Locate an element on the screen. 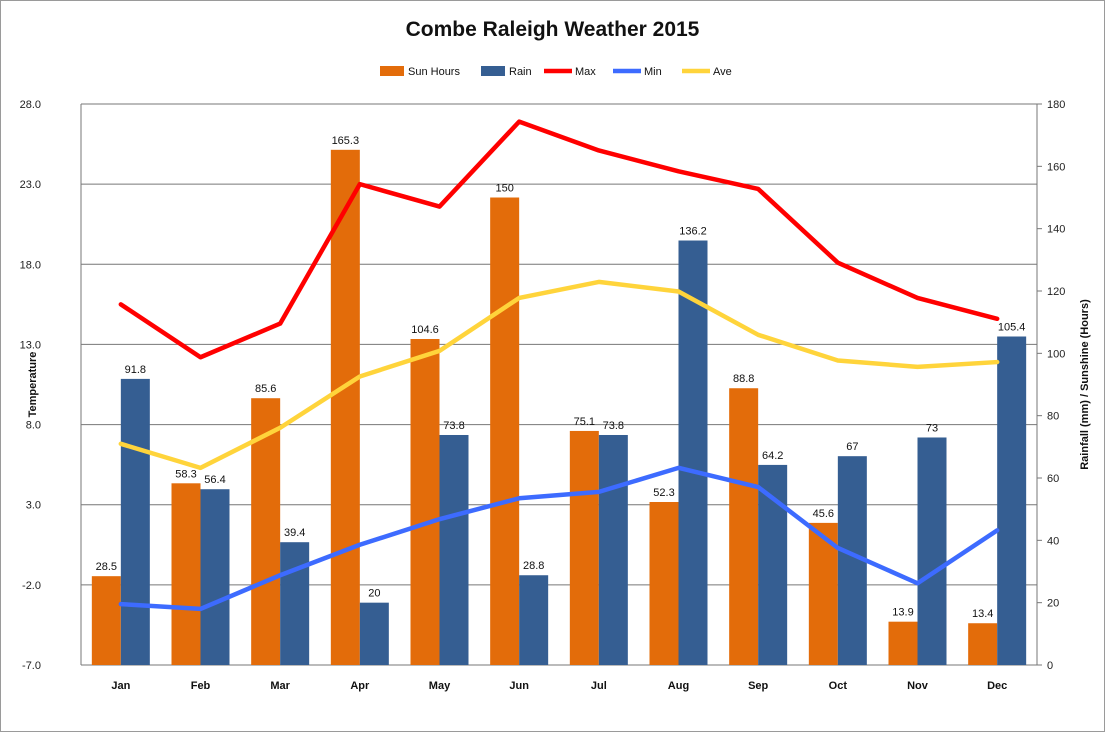 The image size is (1107, 734). category-label: Oct is located at coordinates (838, 686).